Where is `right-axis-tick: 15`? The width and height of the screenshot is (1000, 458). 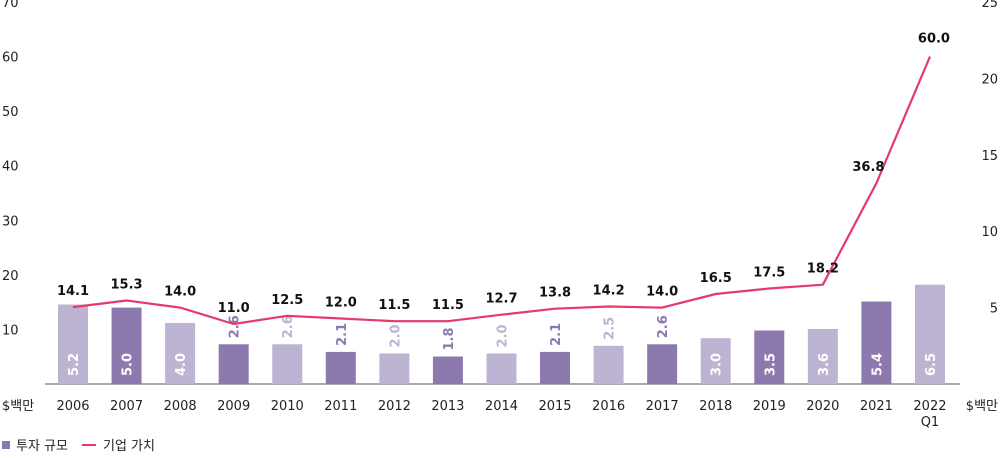
right-axis-tick: 15 is located at coordinates (989, 156).